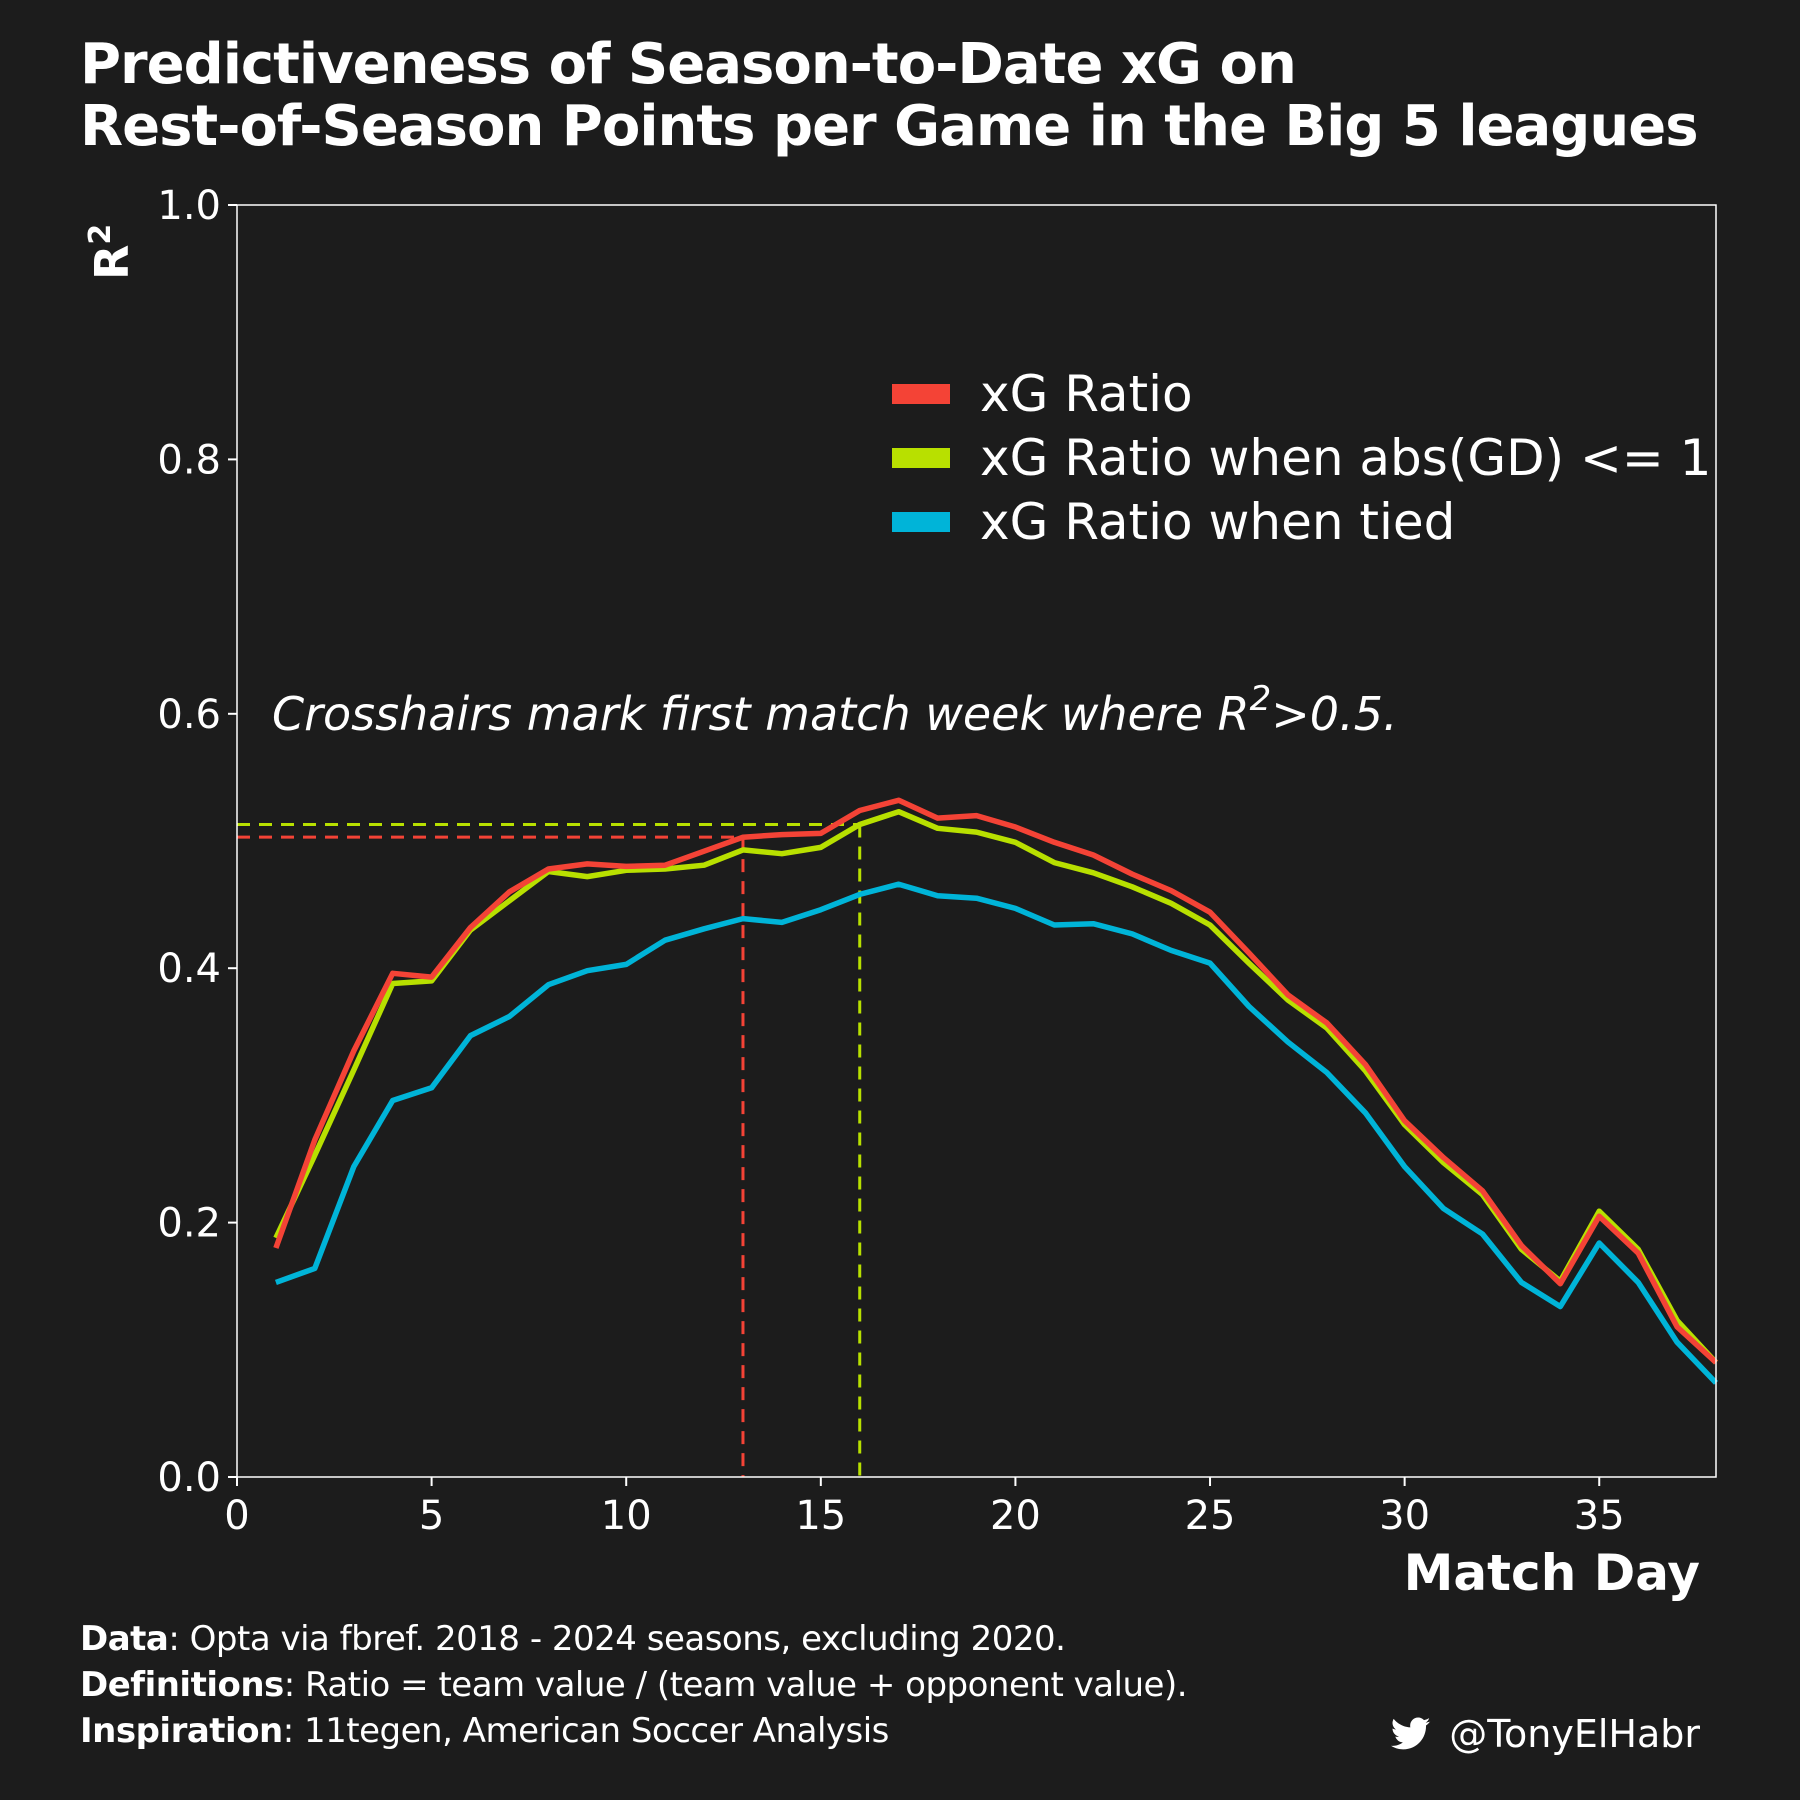  Describe the element at coordinates (1599, 1516) in the screenshot. I see `x-tick-label: 35` at that location.